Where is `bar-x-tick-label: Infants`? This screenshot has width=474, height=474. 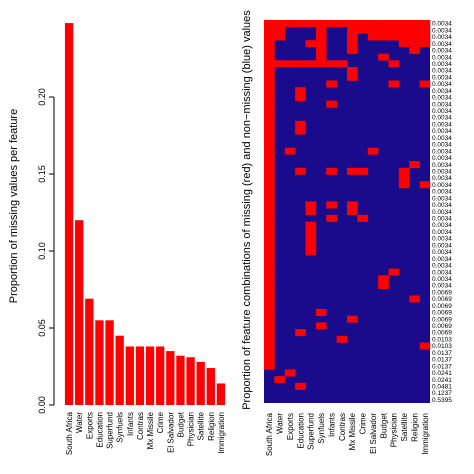 bar-x-tick-label: Infants is located at coordinates (130, 424).